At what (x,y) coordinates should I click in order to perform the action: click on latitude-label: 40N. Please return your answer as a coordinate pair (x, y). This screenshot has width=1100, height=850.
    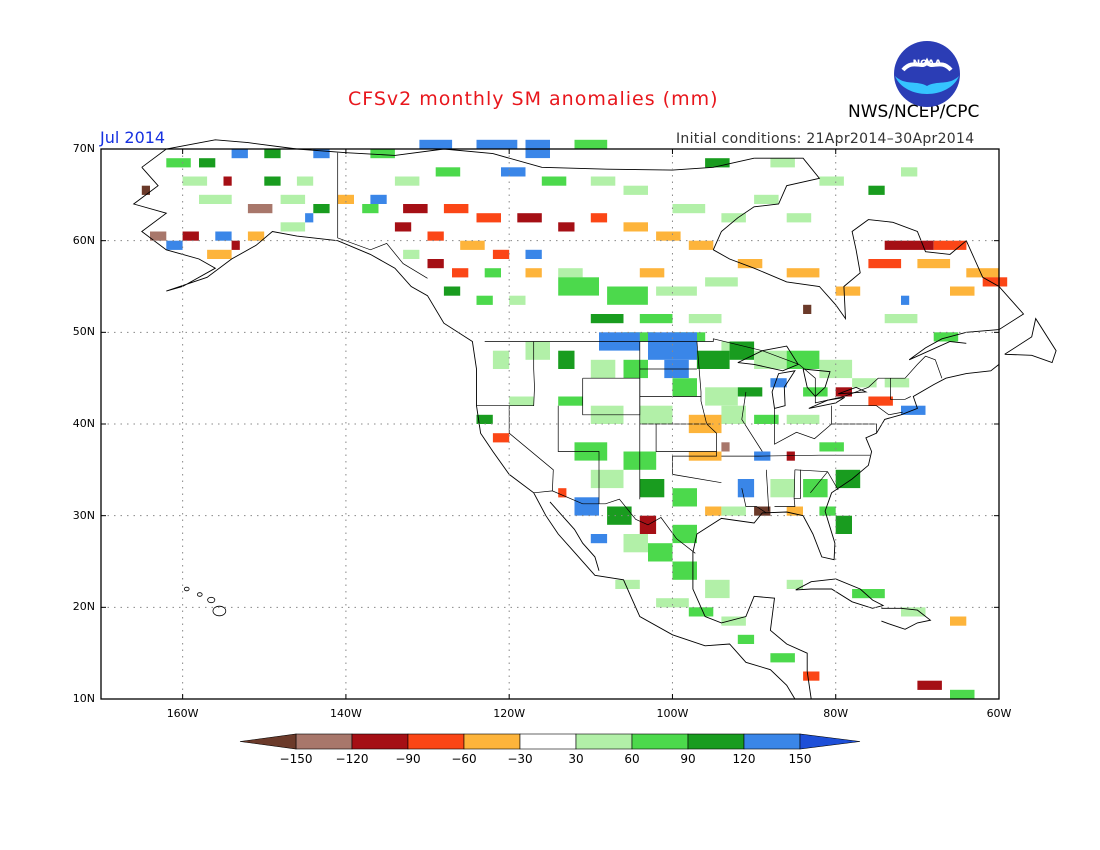
    Looking at the image, I should click on (83, 423).